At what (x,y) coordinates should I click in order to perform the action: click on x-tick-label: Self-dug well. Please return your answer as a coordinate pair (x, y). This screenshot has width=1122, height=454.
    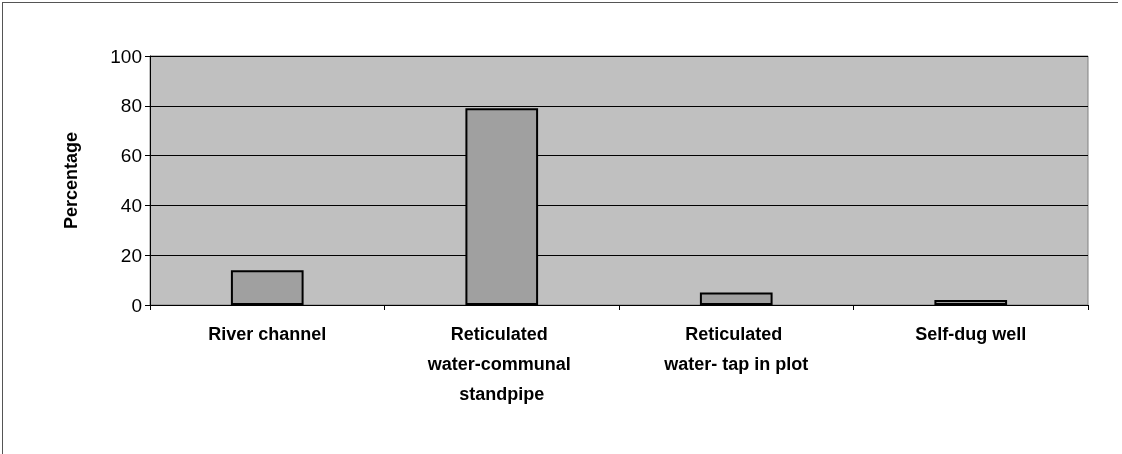
    Looking at the image, I should click on (971, 334).